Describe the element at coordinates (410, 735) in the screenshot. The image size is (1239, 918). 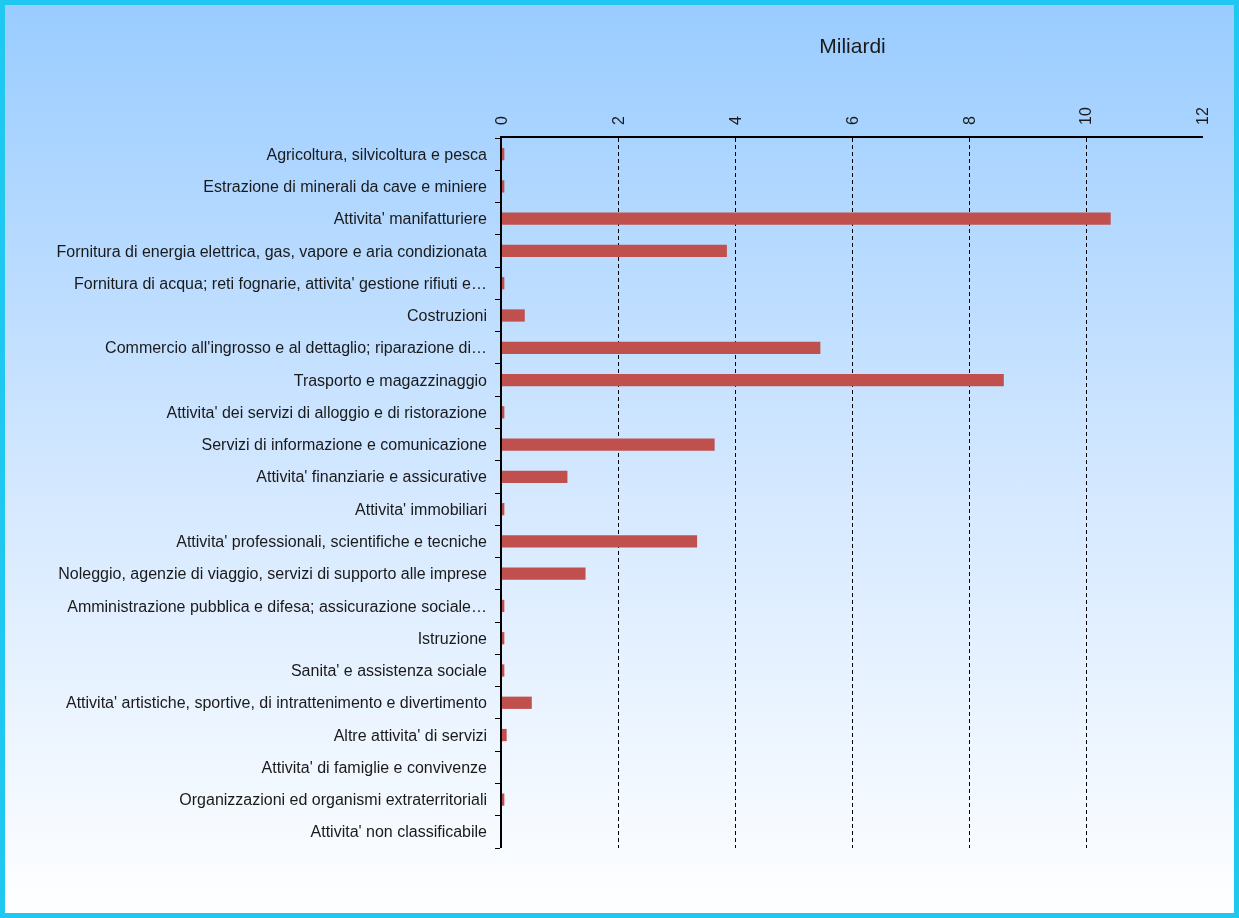
I see `y-tick-label: Altre attivita' di servizi` at that location.